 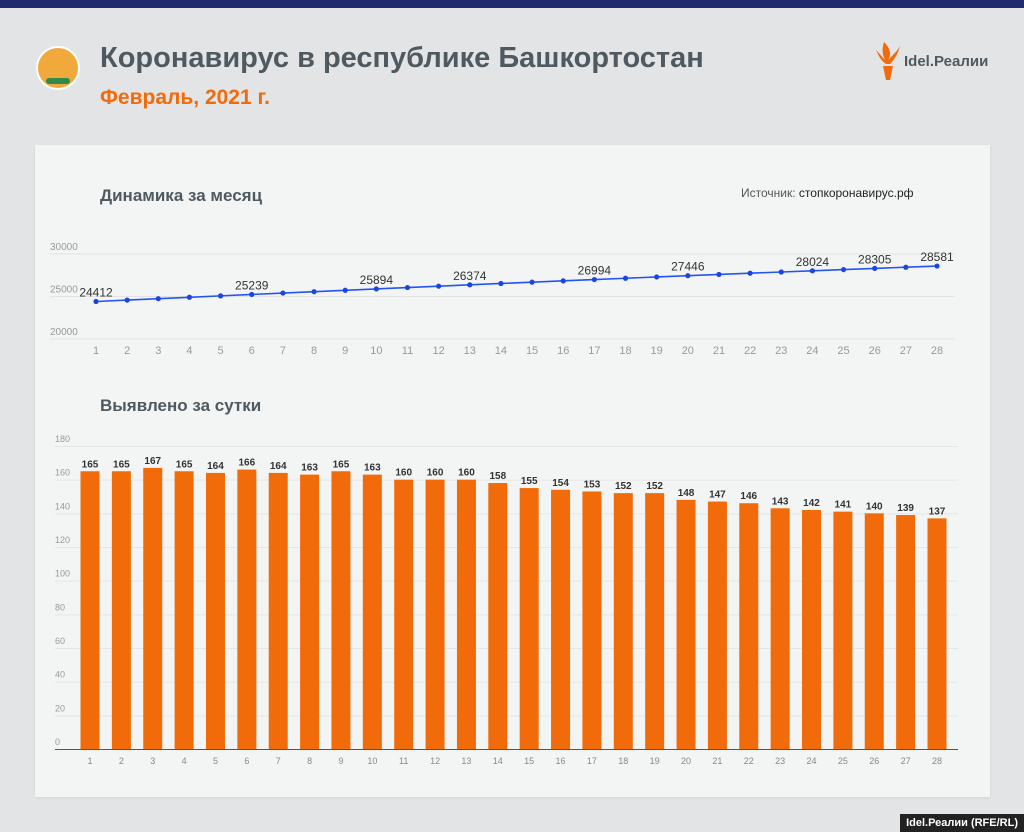 What do you see at coordinates (152, 461) in the screenshot?
I see `data-label: 167` at bounding box center [152, 461].